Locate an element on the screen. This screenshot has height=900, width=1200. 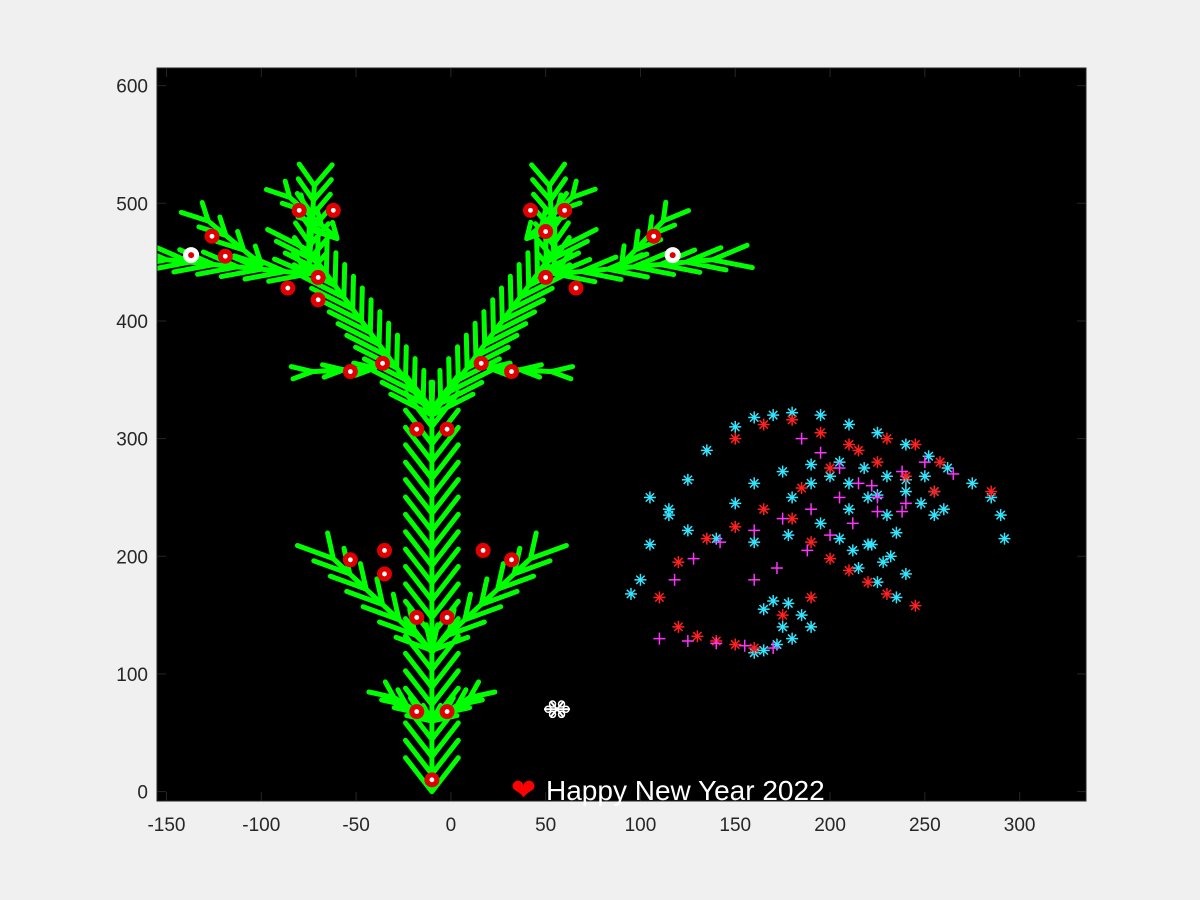
x-tick-label: 150 is located at coordinates (735, 825).